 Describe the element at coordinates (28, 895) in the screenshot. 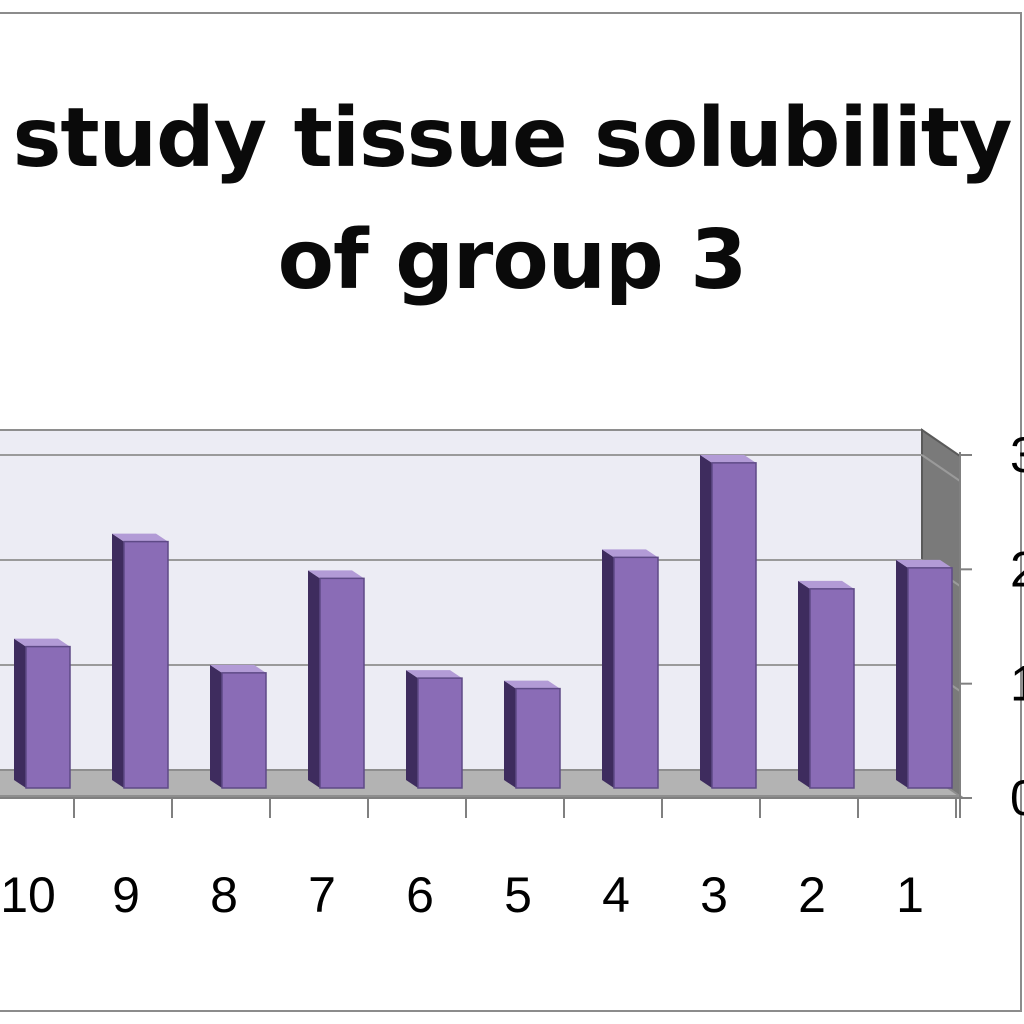

I see `x-tick-label: 10` at that location.